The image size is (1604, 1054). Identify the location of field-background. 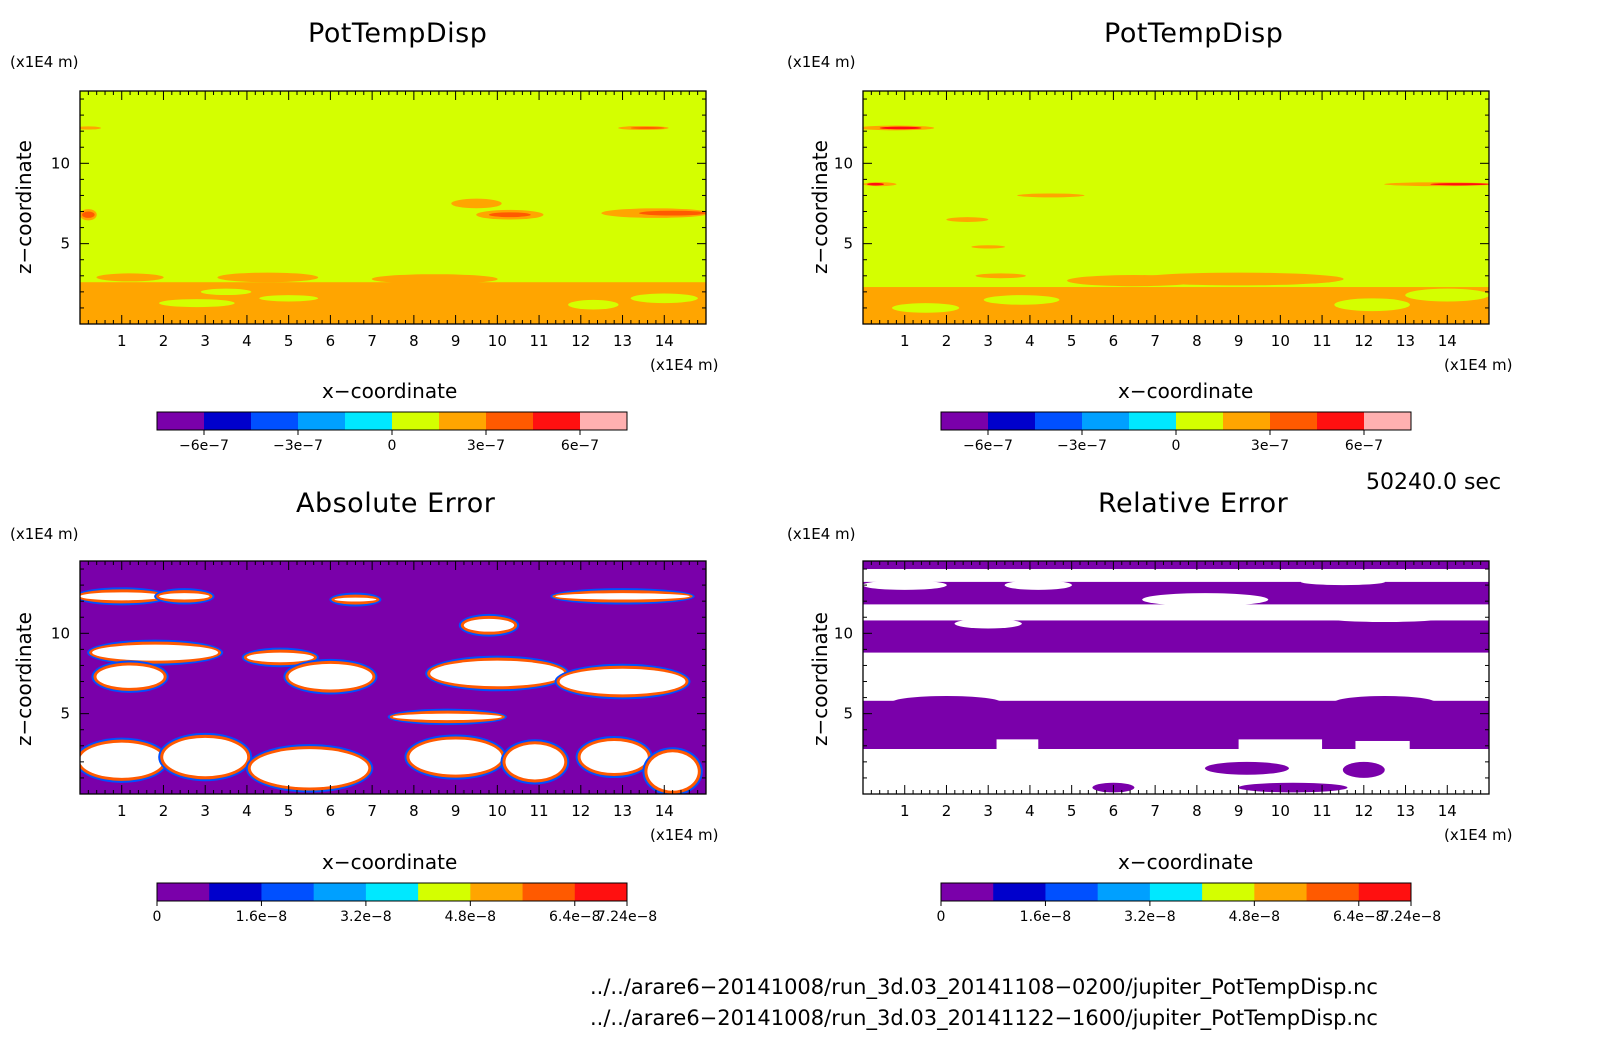
(1176, 207).